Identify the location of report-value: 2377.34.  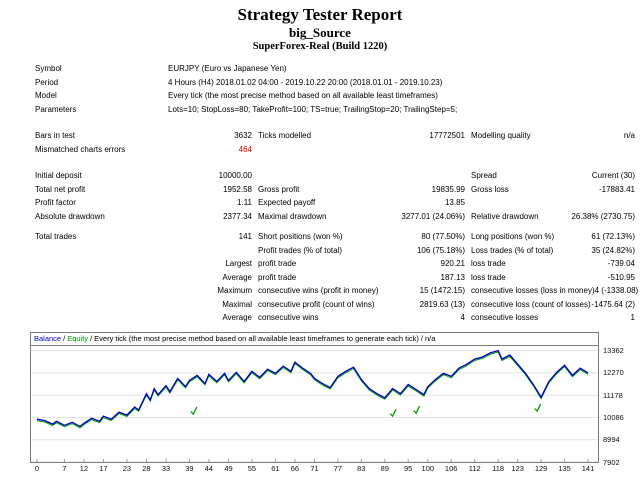
(237, 216).